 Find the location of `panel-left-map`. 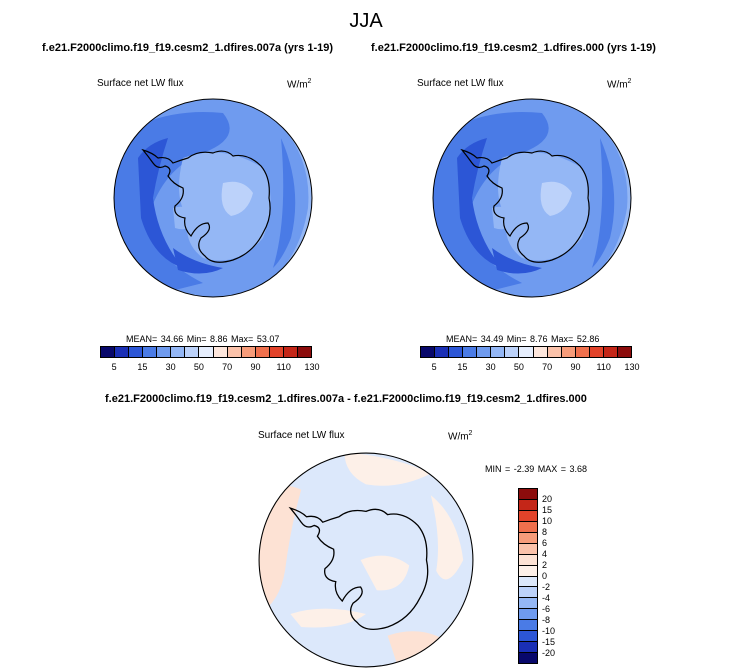

panel-left-map is located at coordinates (213, 198).